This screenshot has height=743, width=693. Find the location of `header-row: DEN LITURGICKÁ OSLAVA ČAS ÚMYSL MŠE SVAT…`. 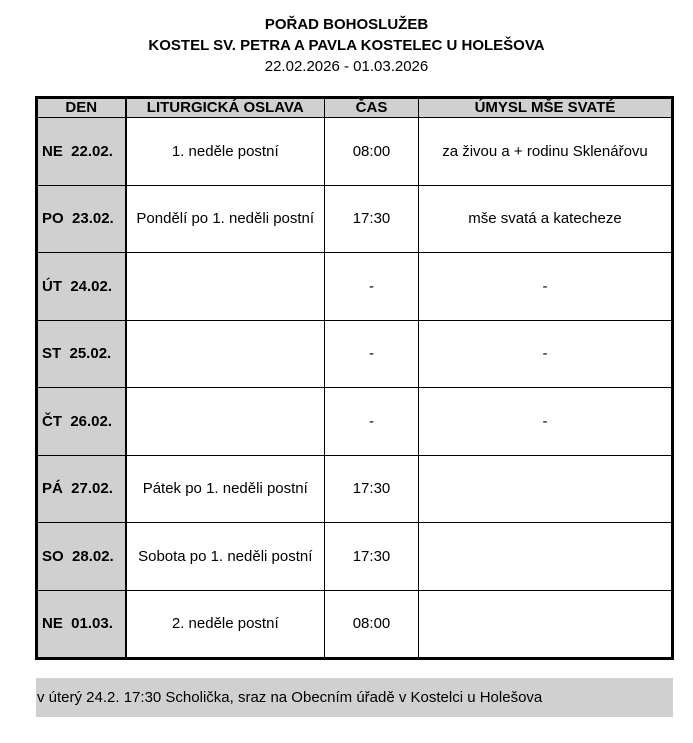

header-row: DEN LITURGICKÁ OSLAVA ČAS ÚMYSL MŠE SVAT… is located at coordinates (354, 107).